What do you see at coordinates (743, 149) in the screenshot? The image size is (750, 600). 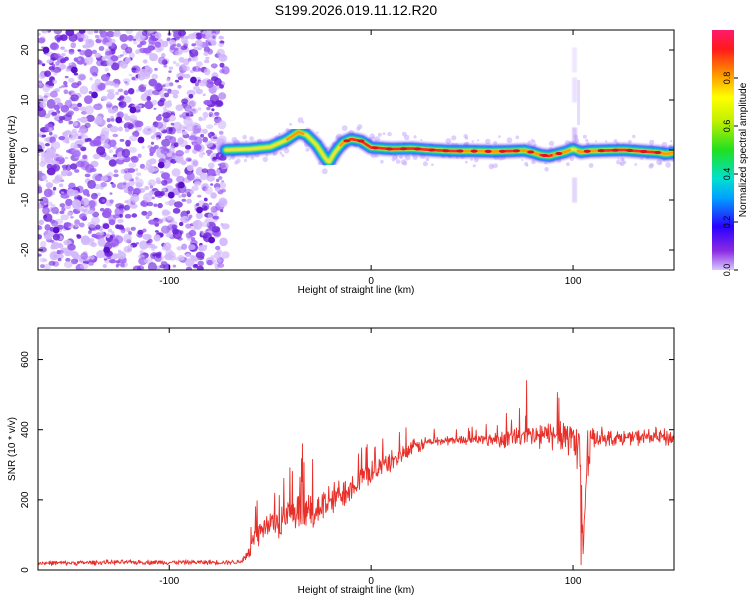 I see `colorbar-label: Normalized spectral amplitude` at bounding box center [743, 149].